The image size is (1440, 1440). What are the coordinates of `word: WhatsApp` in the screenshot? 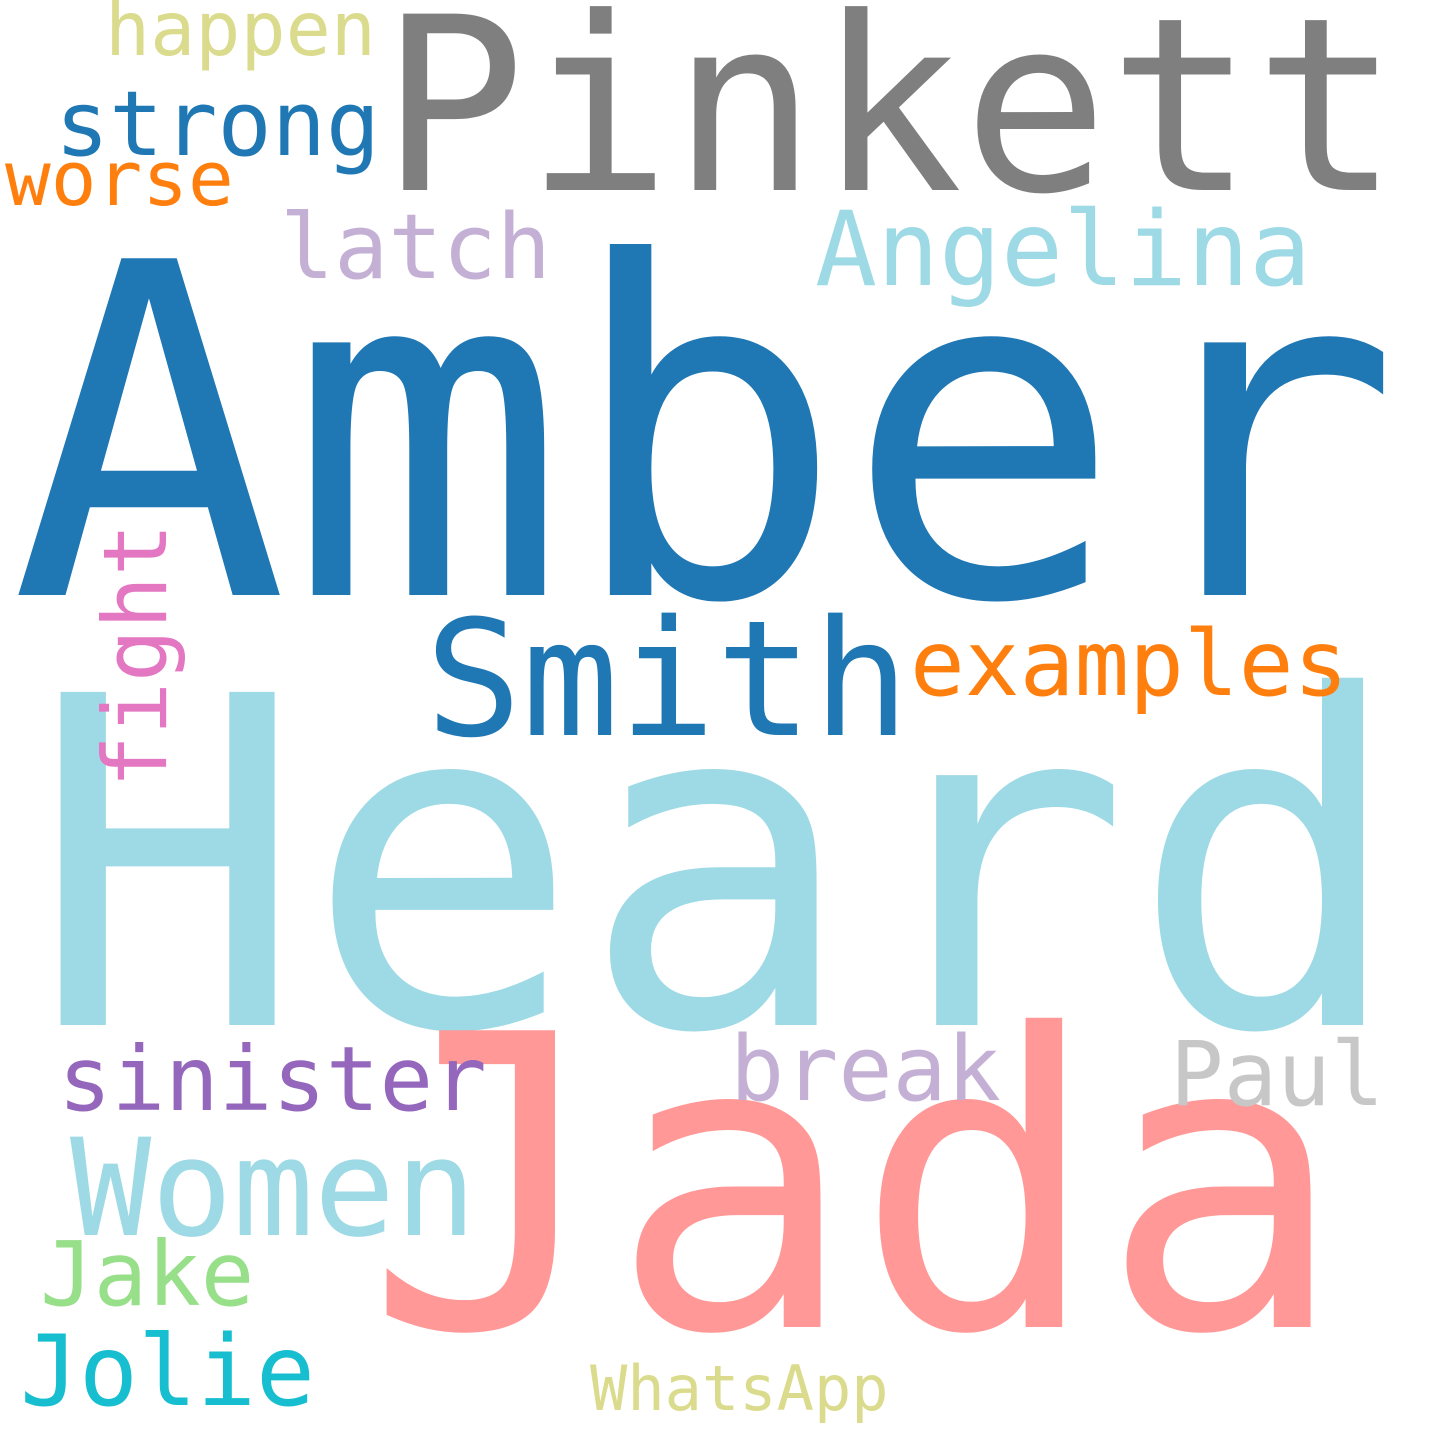 It's located at (739, 1388).